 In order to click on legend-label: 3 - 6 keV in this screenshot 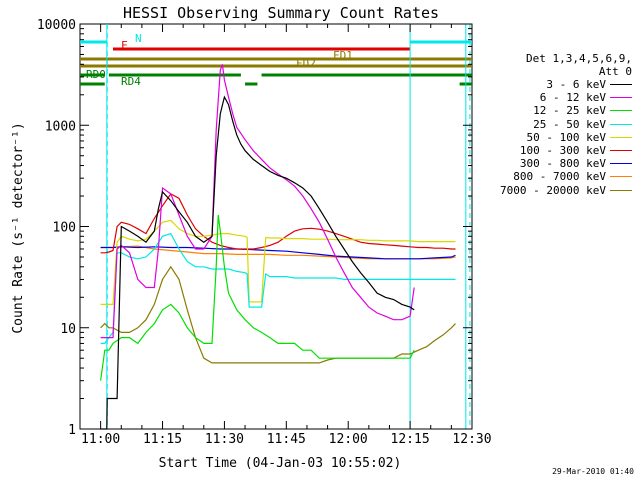, I will do `click(576, 85)`.